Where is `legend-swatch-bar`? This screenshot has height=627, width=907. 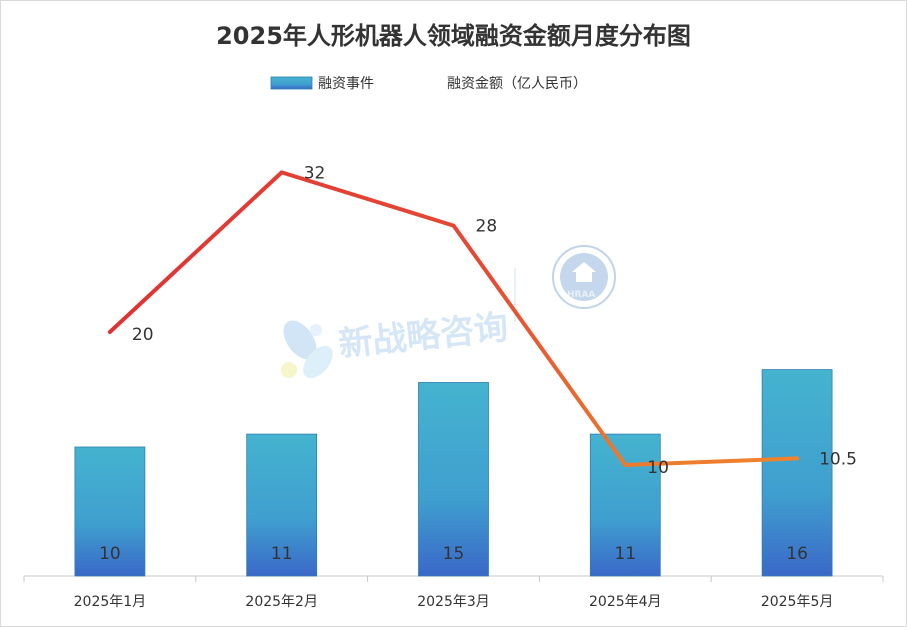
legend-swatch-bar is located at coordinates (291, 83).